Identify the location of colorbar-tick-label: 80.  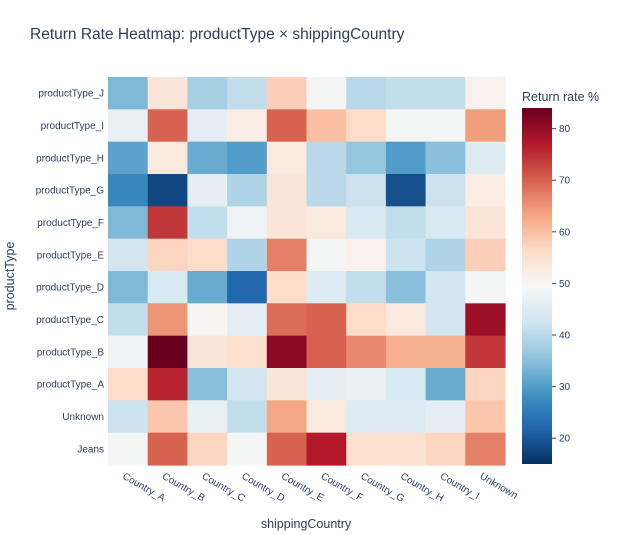
(565, 129).